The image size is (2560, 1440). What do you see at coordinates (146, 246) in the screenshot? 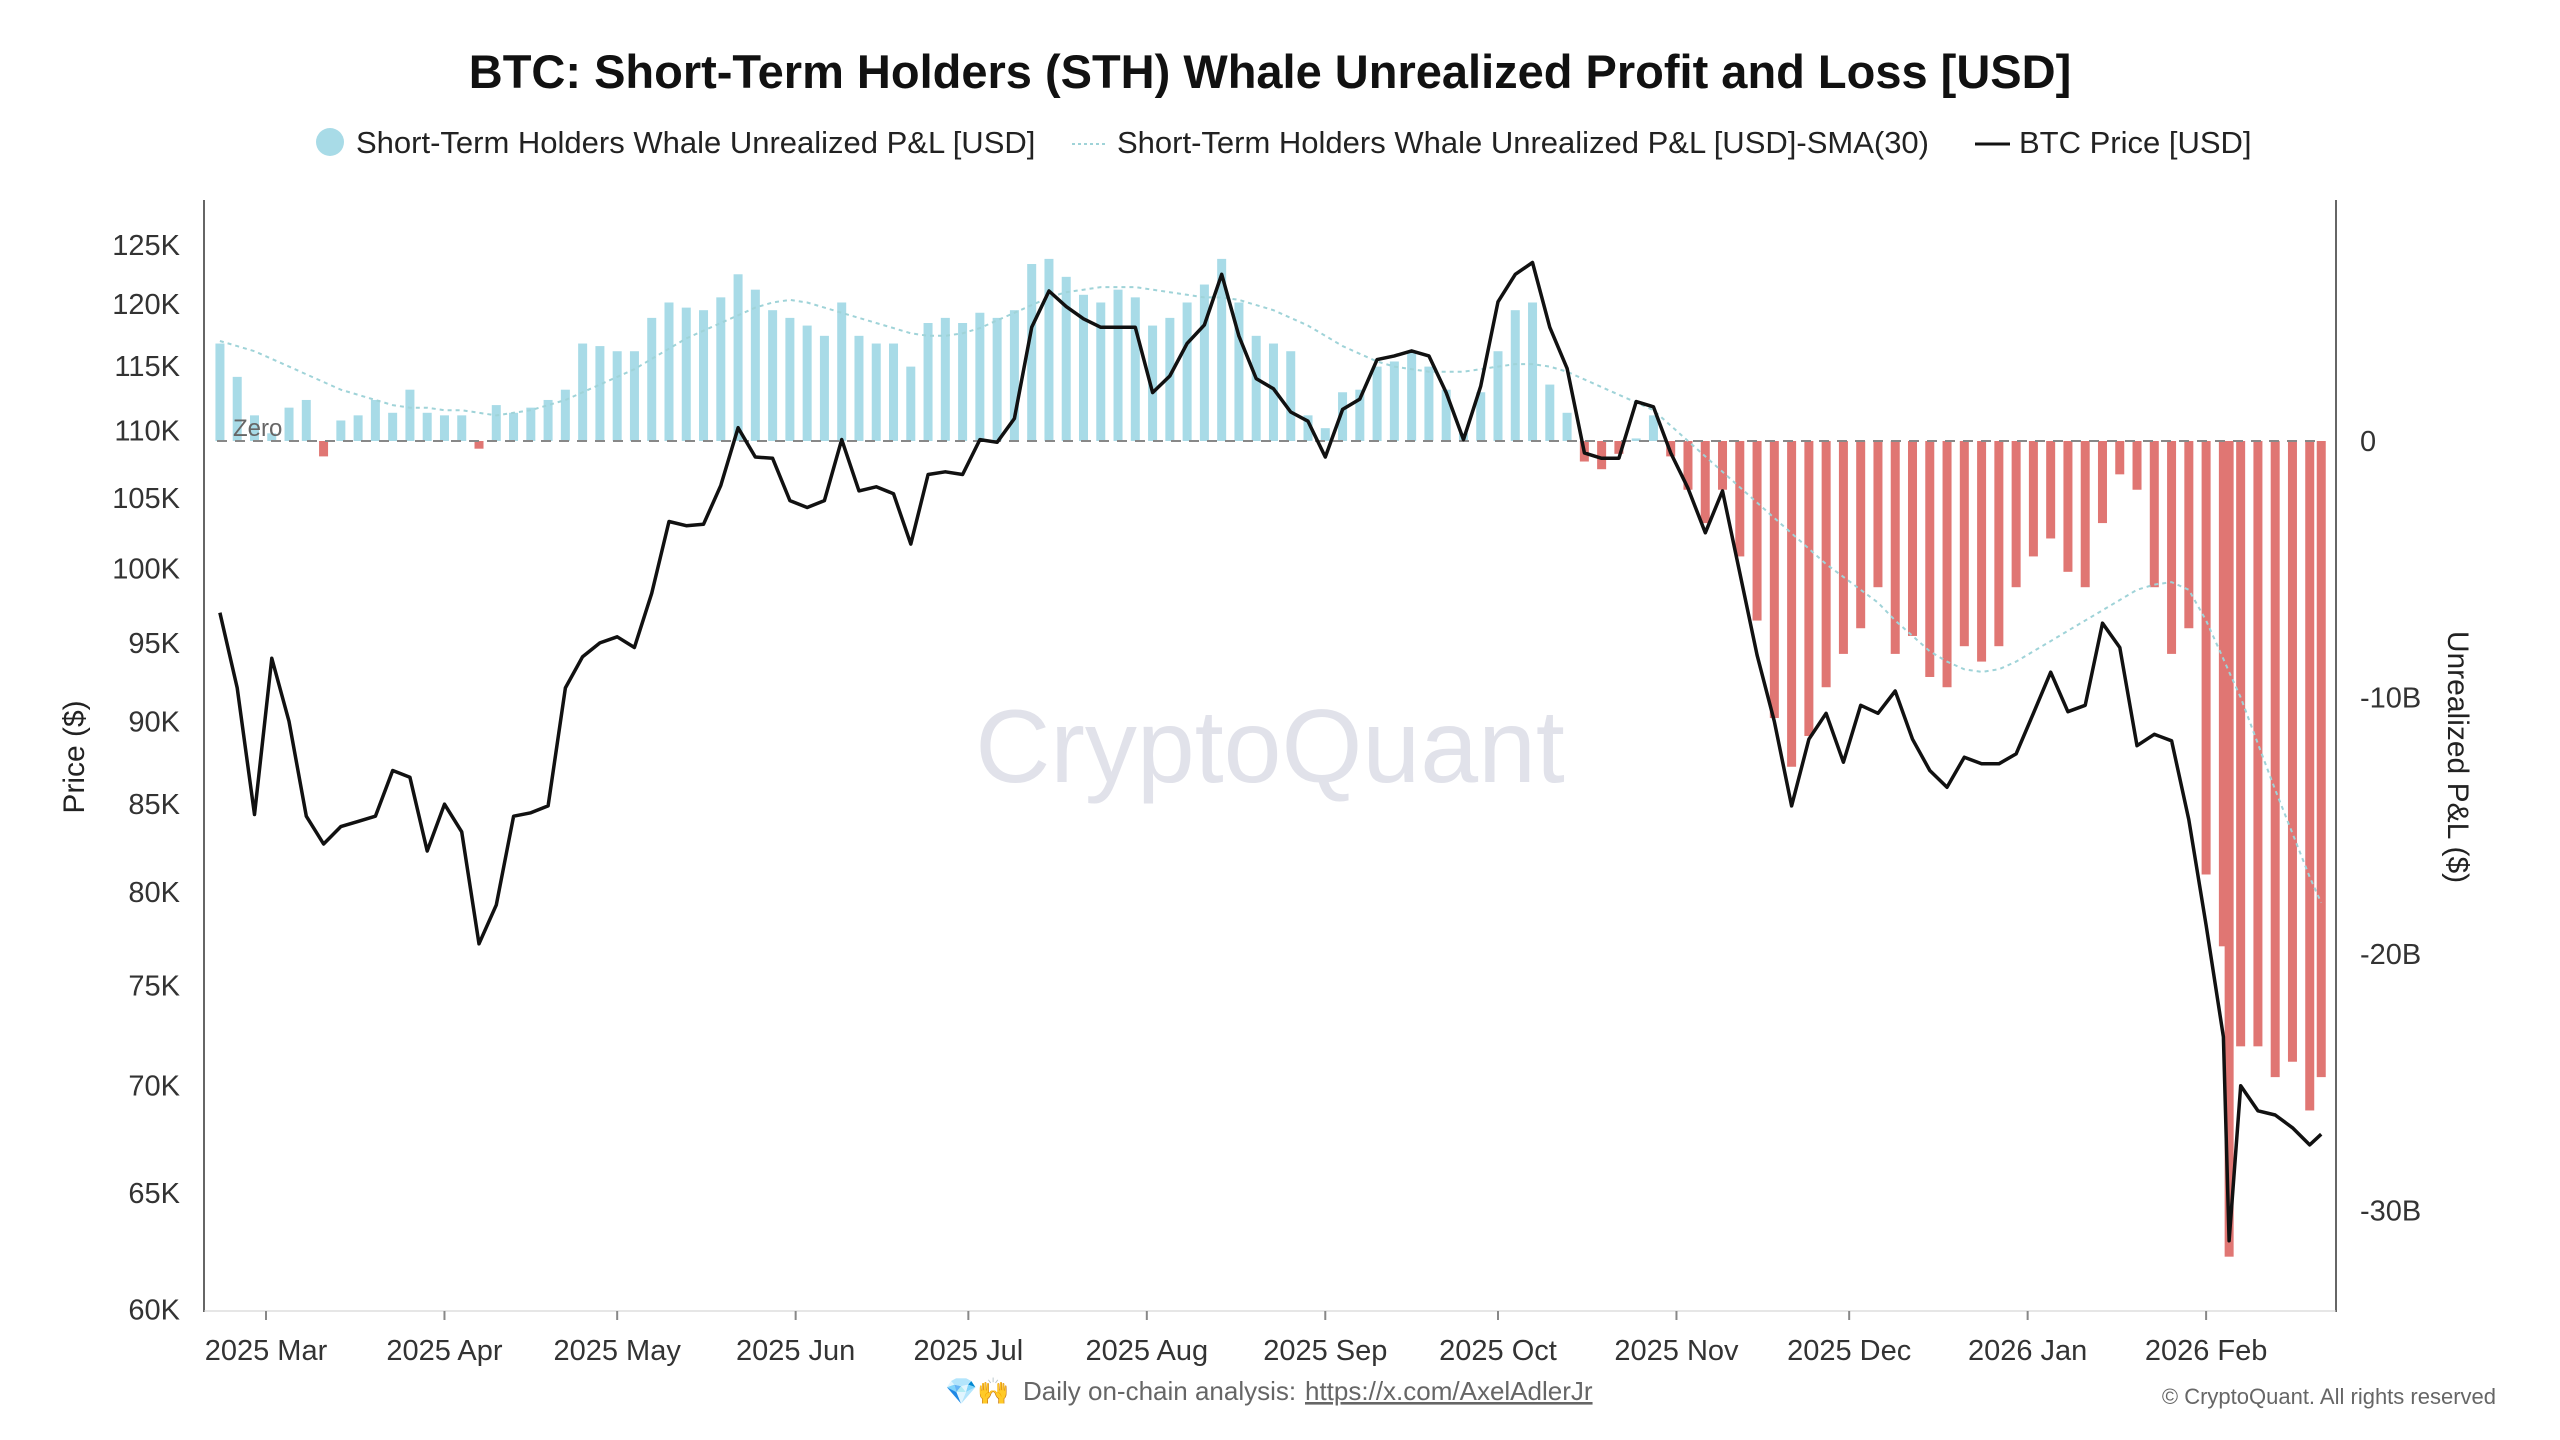
I see `left-tick-label: 125K` at bounding box center [146, 246].